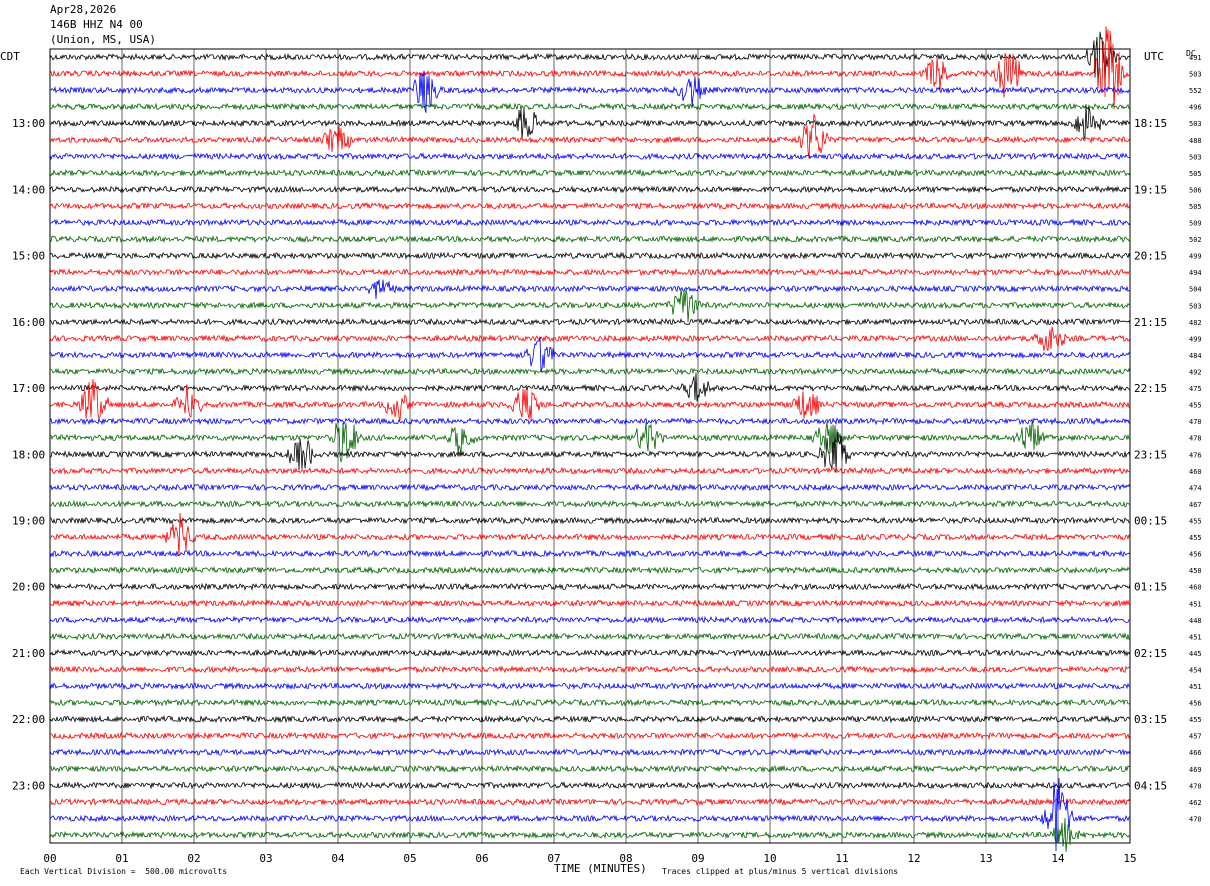 This screenshot has height=886, width=1210. I want to click on left-timezone-label: CDT, so click(10, 56).